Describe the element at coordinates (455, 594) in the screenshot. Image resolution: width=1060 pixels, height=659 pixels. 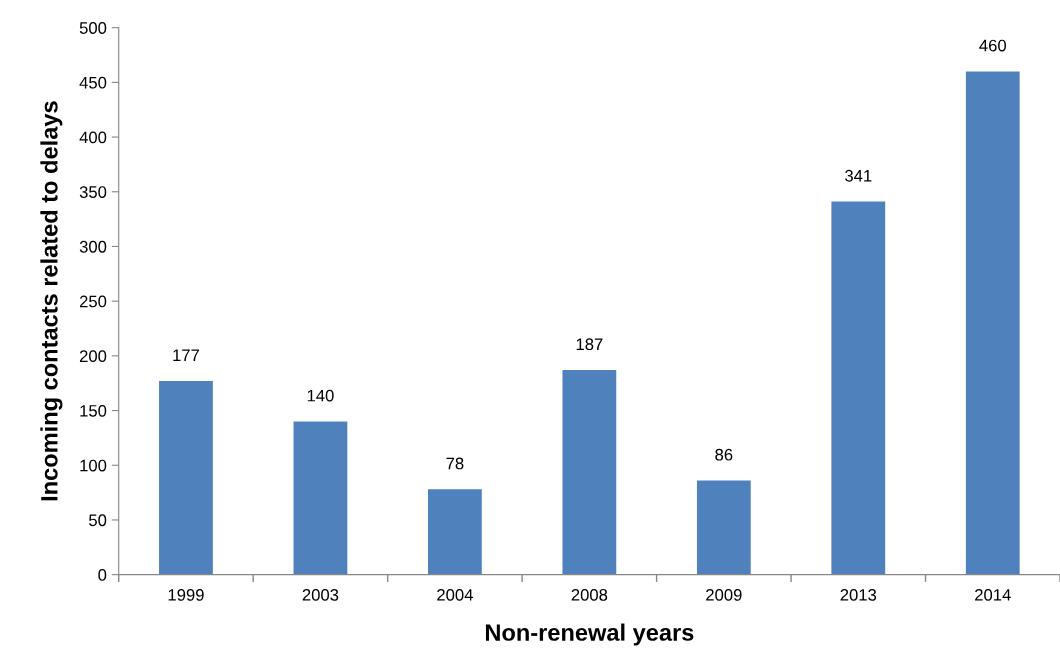
I see `x-tick-label: 2004` at that location.